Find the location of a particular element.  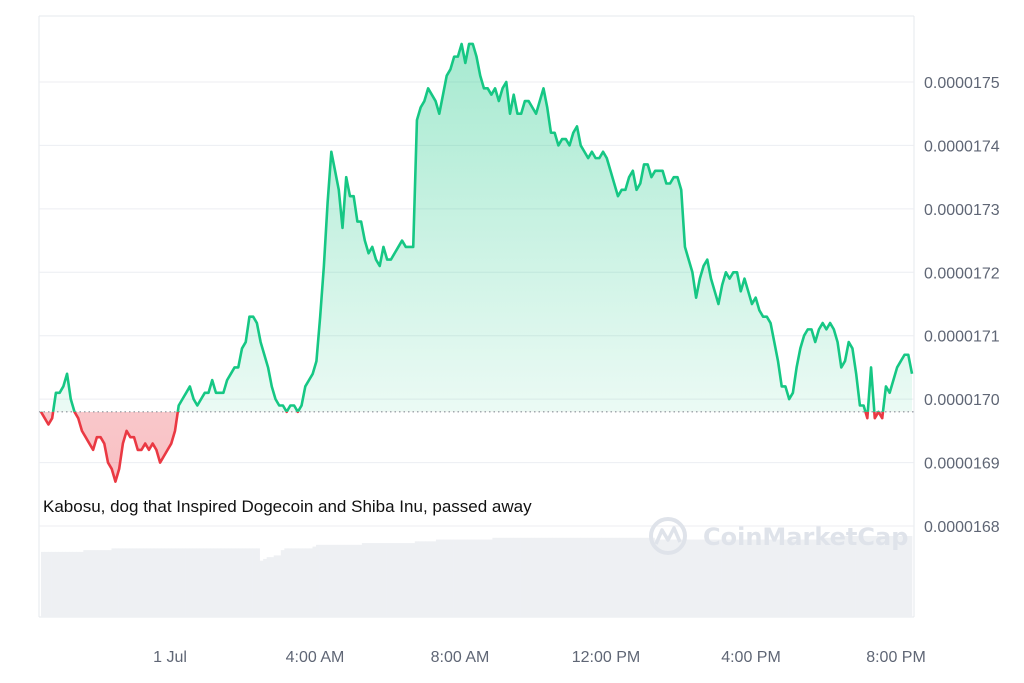

volume-bars is located at coordinates (477, 576).